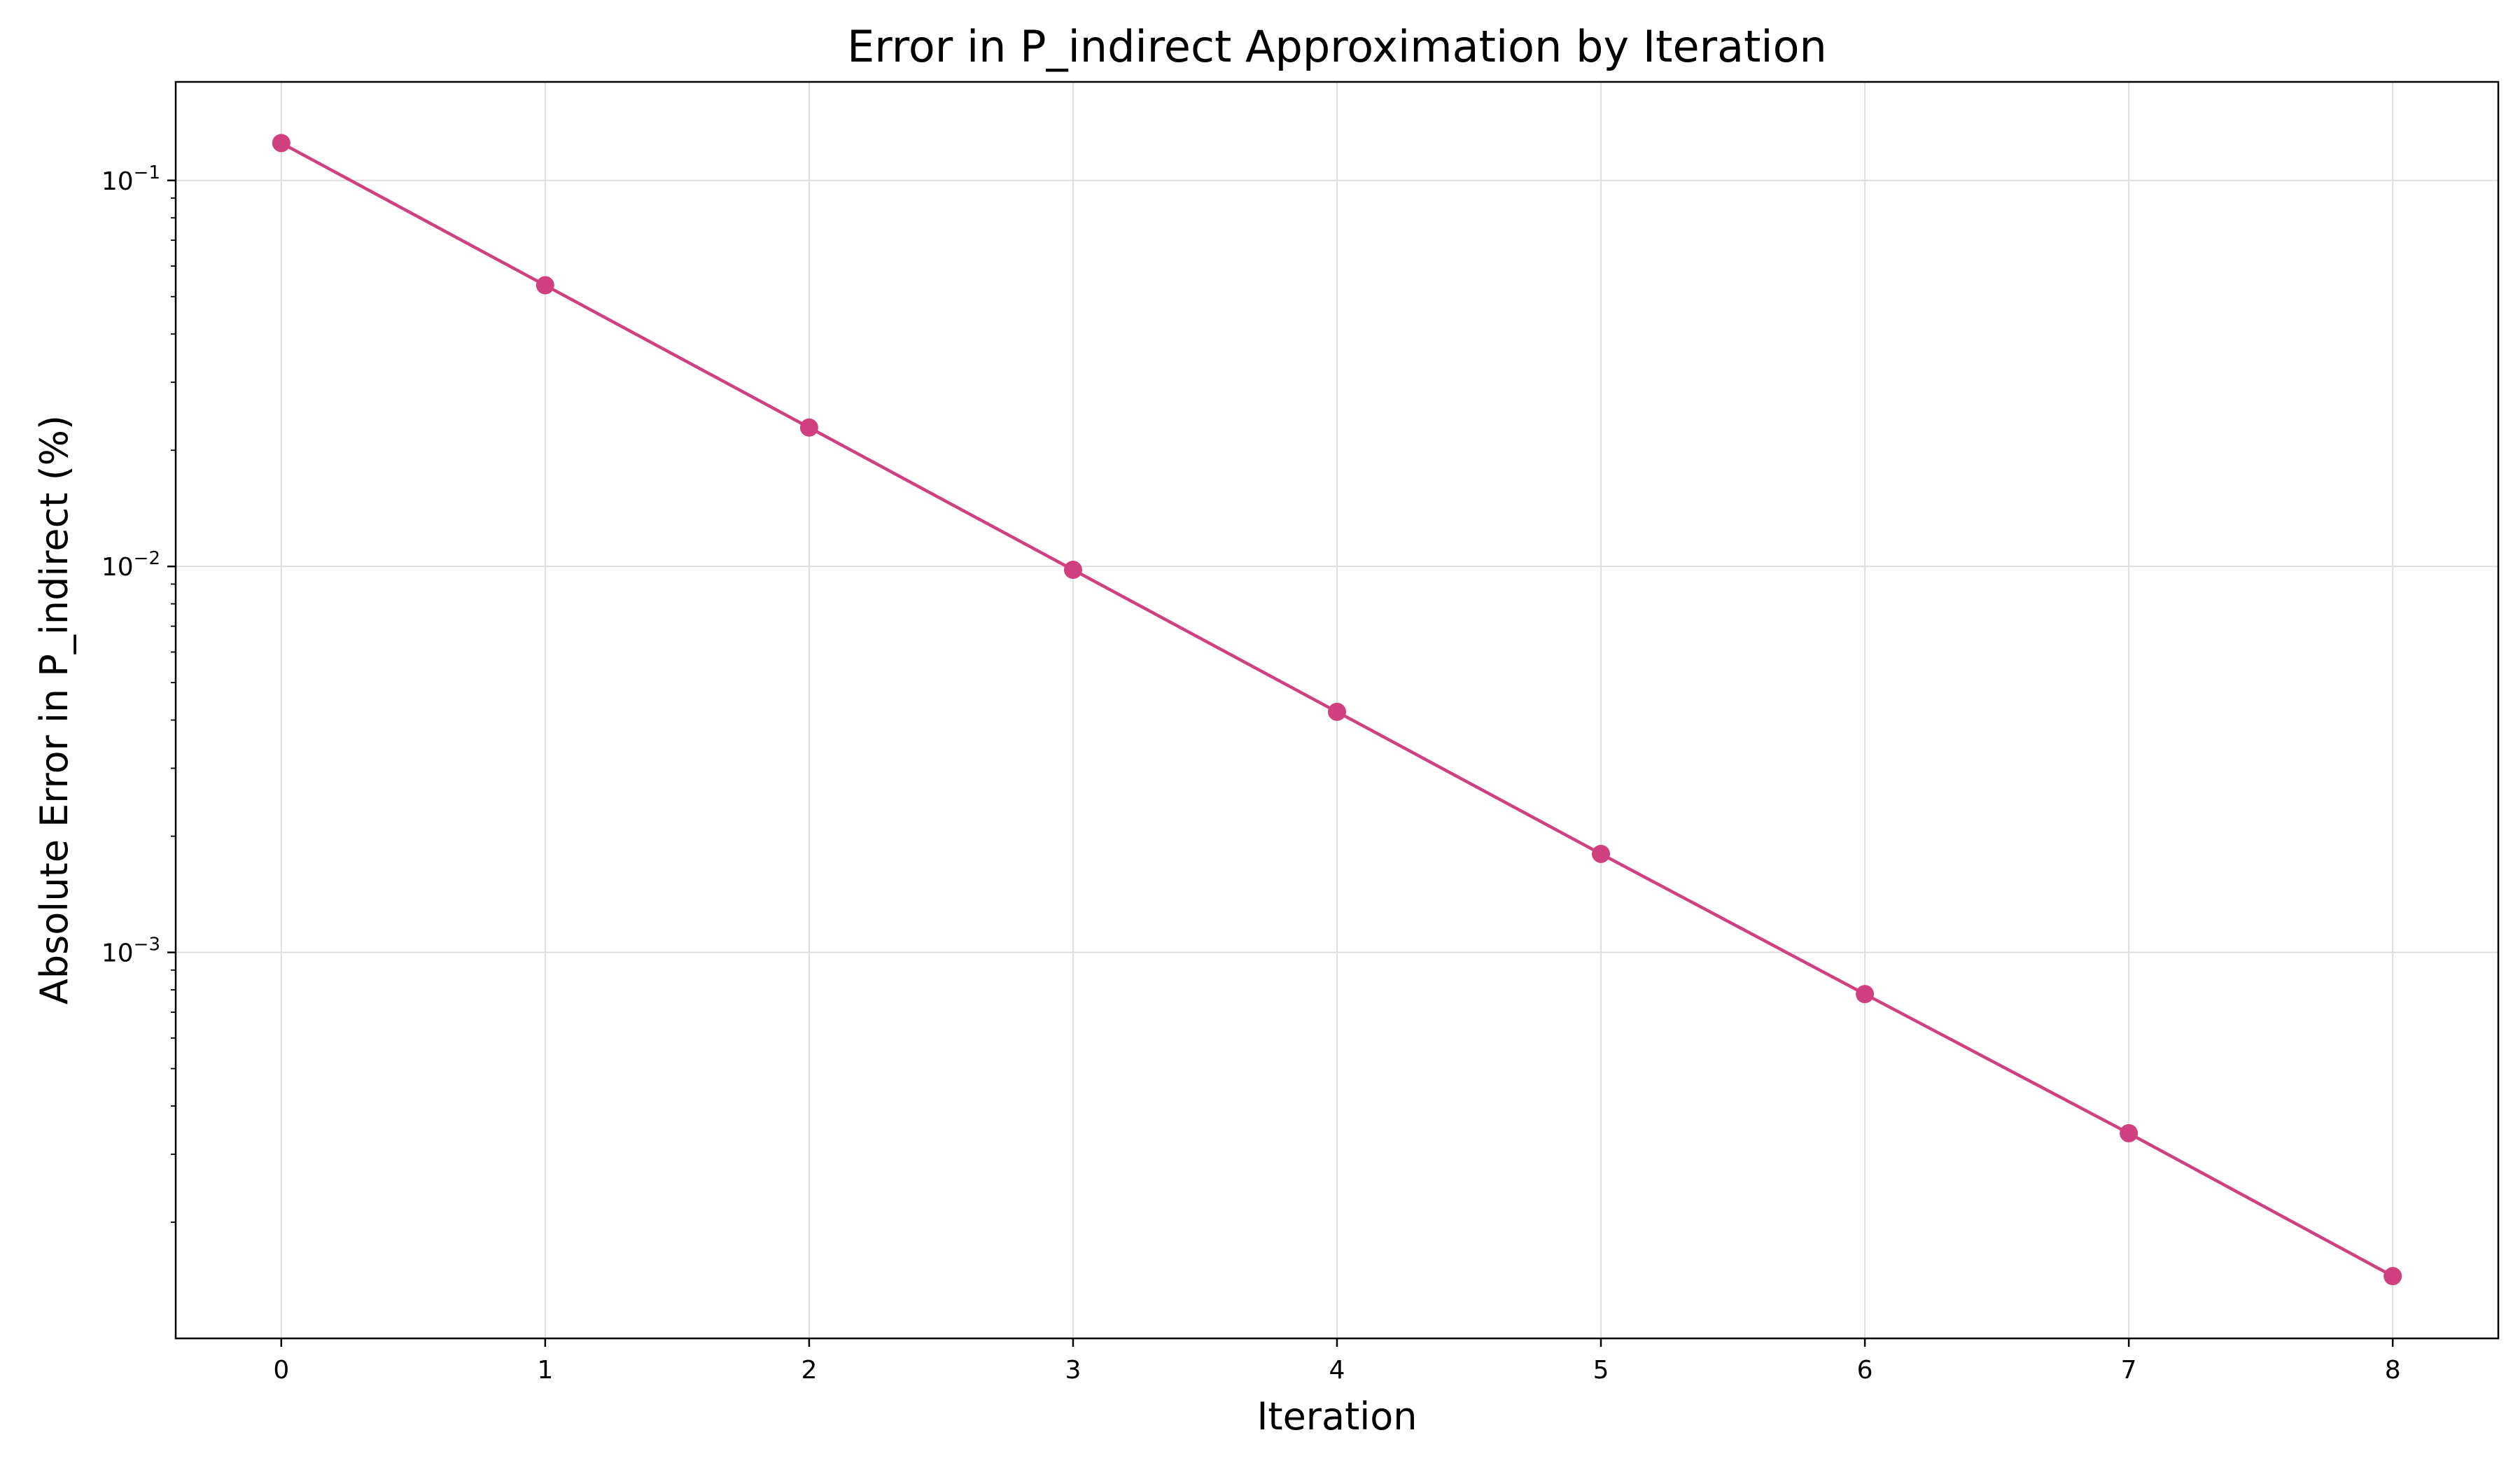 This screenshot has height=1470, width=2520. I want to click on x-axis-label: Iteration, so click(1336, 1416).